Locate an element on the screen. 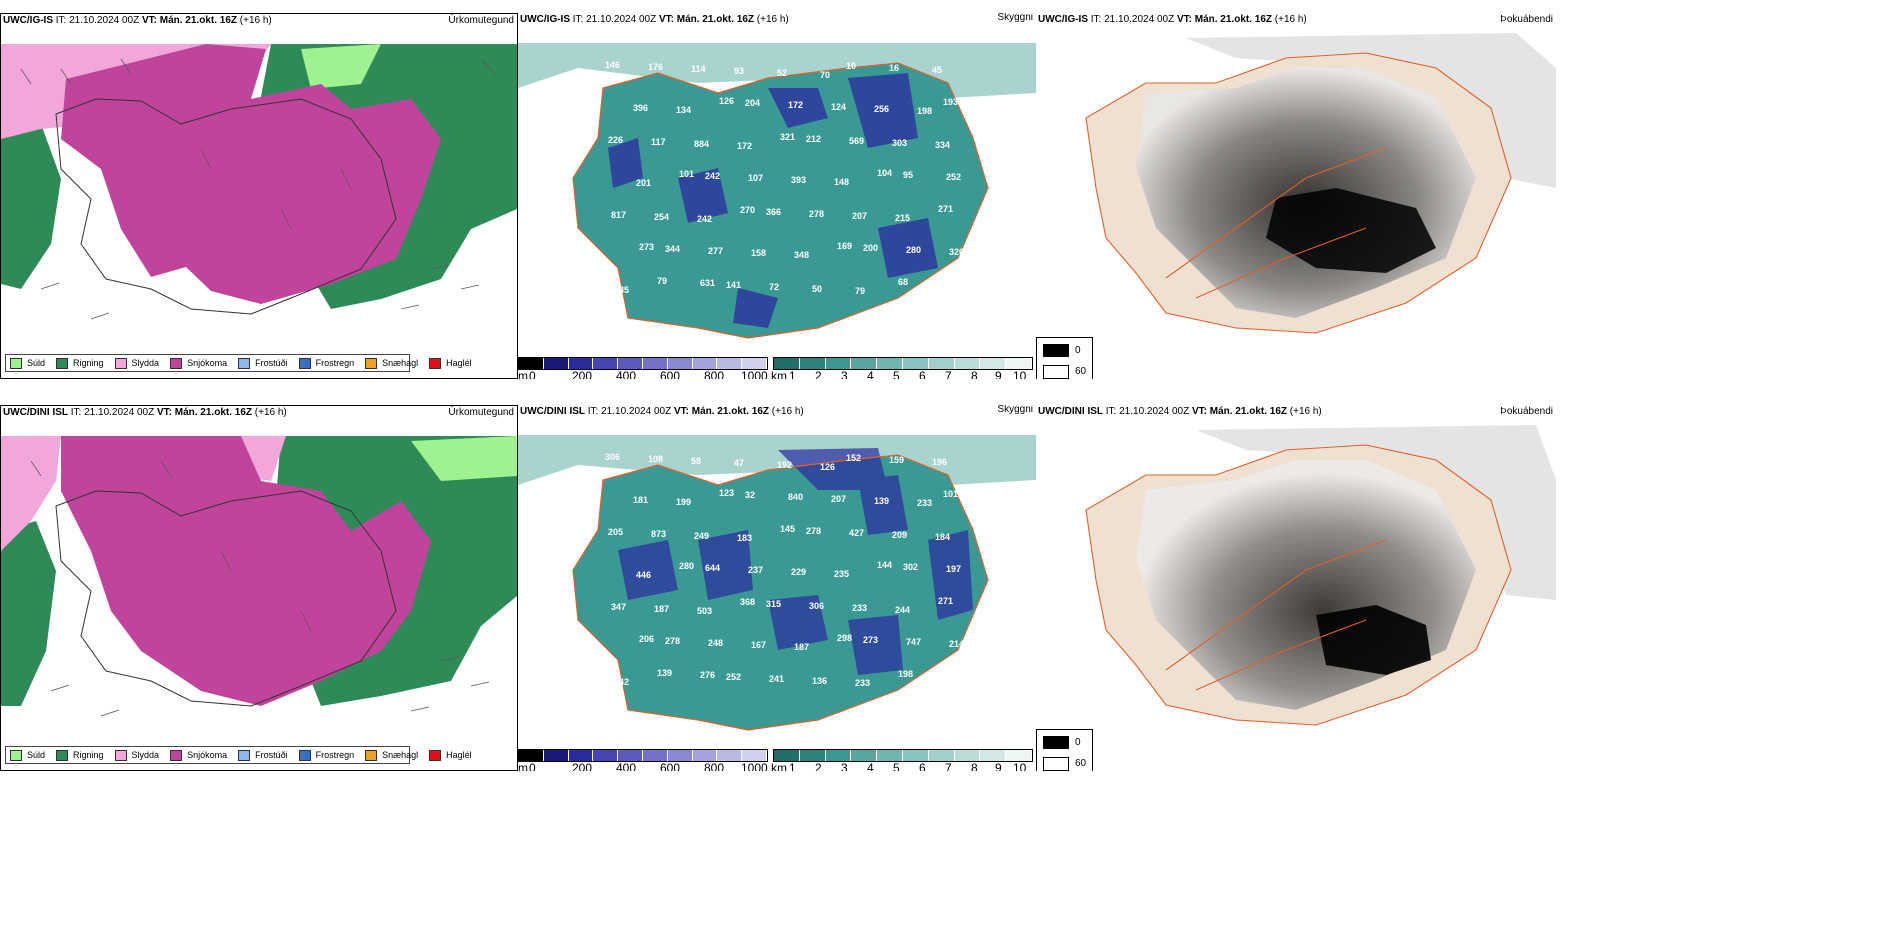 The width and height of the screenshot is (1900, 950). low-cloud-patches is located at coordinates (795, 561).